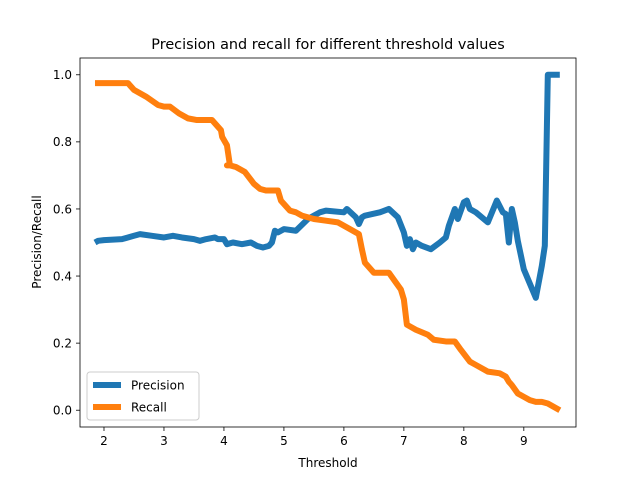 The width and height of the screenshot is (640, 484). I want to click on x-axis: 2 3 4 5 6 7 8 9, so click(314, 437).